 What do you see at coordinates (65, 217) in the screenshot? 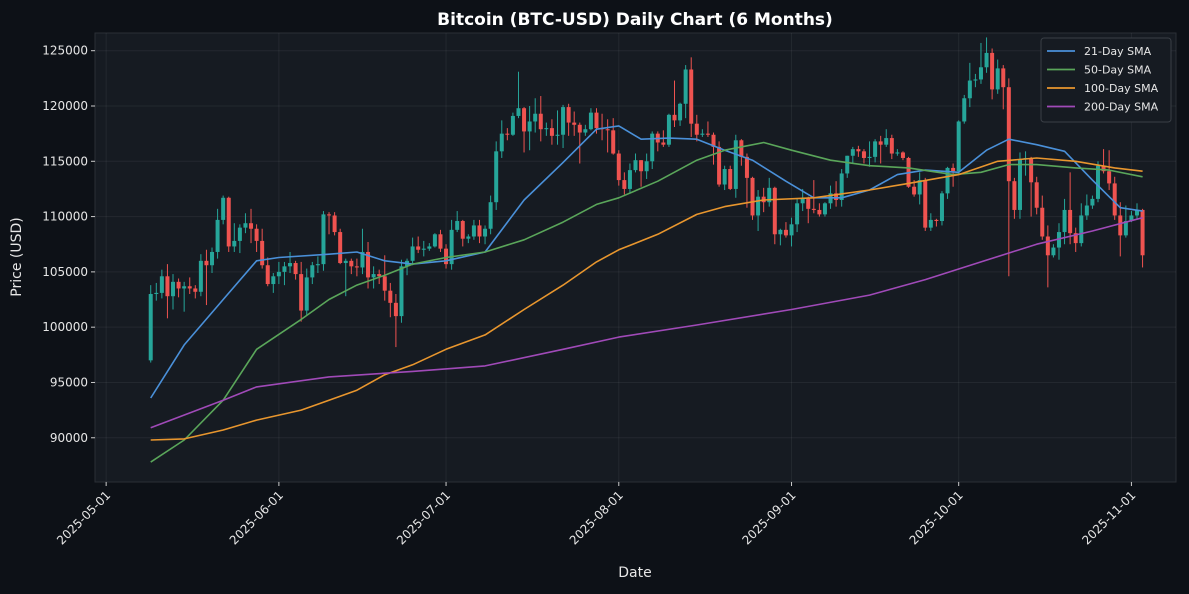
I see `y-tick-label: 110000` at bounding box center [65, 217].